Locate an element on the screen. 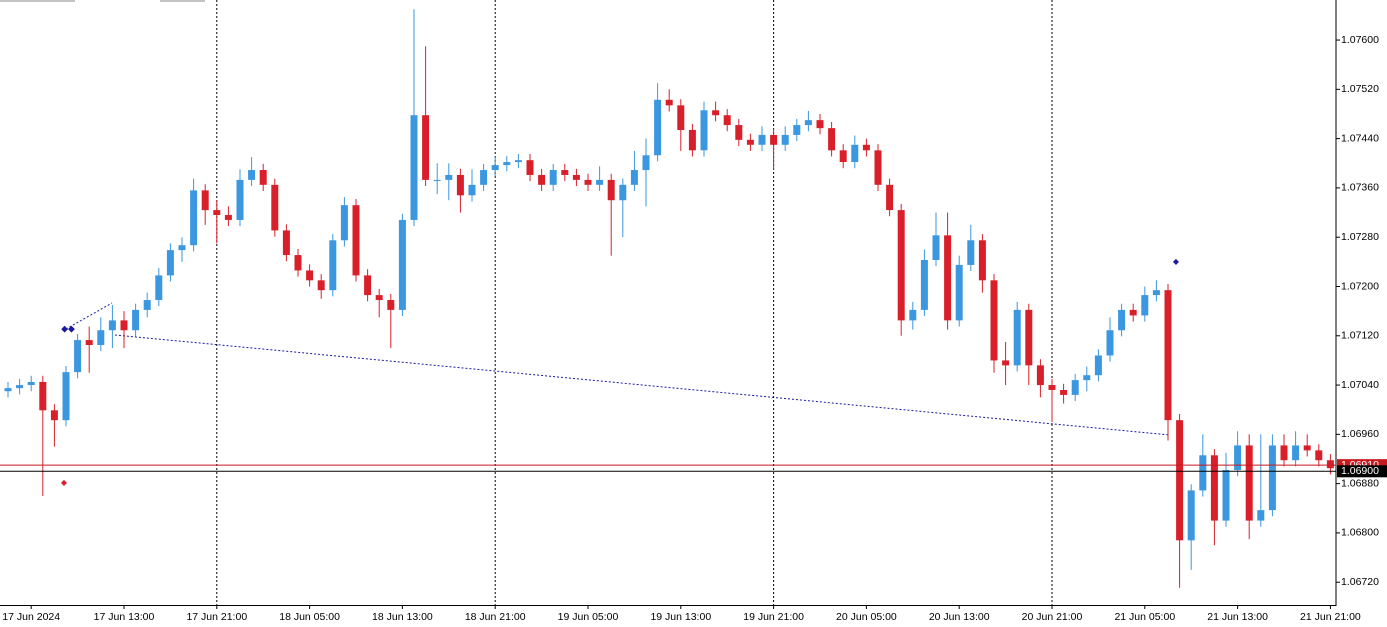 This screenshot has height=627, width=1387. x-tick-label: 19 Jun 21:00 is located at coordinates (773, 617).